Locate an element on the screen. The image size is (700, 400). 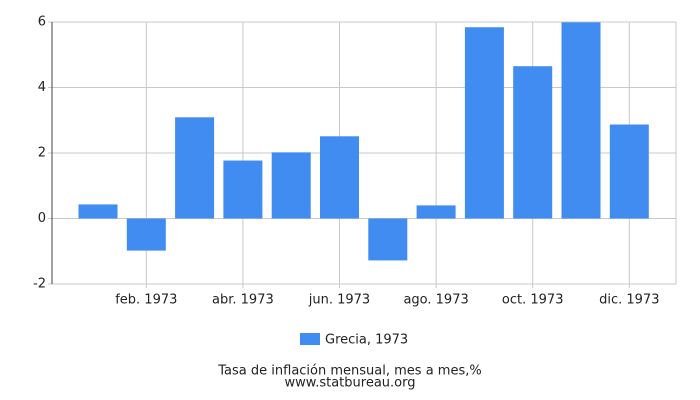
y-tick-label: -2 is located at coordinates (39, 284).